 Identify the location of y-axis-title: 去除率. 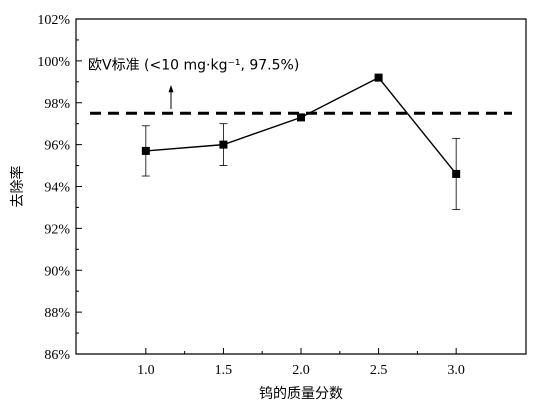
(17, 187).